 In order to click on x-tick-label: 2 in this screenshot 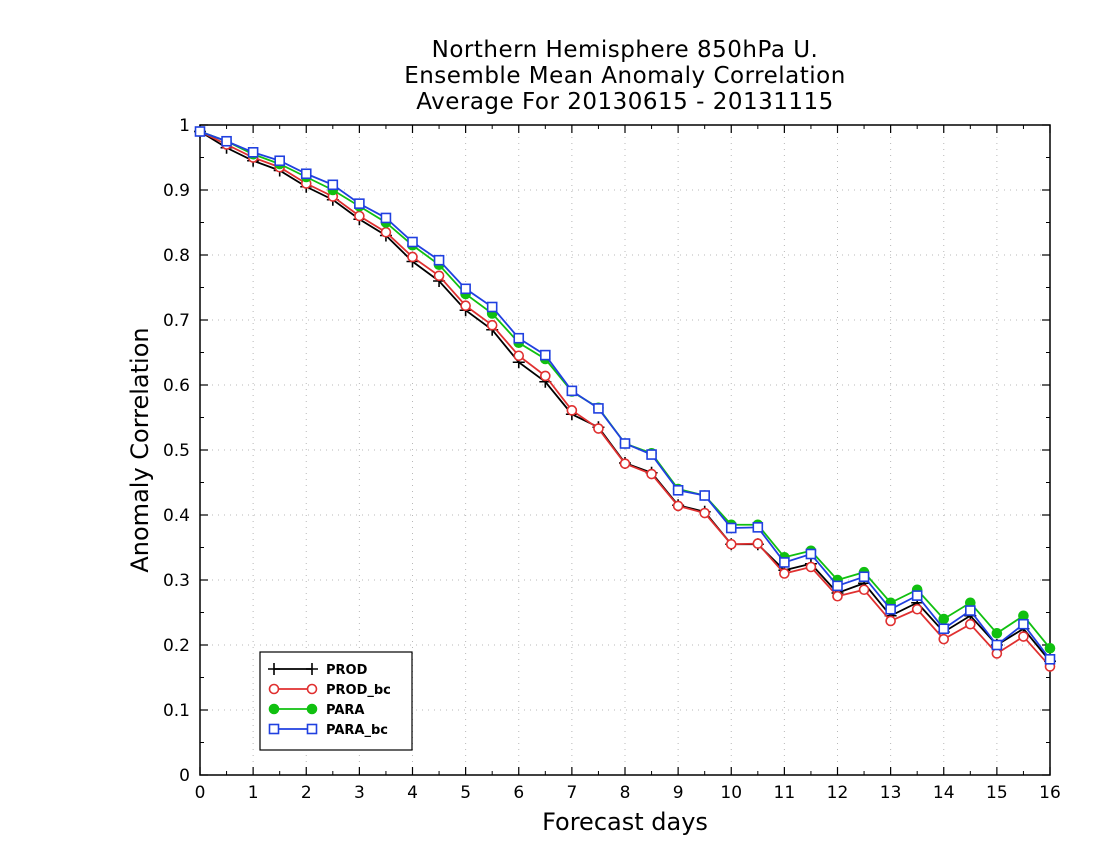, I will do `click(306, 793)`.